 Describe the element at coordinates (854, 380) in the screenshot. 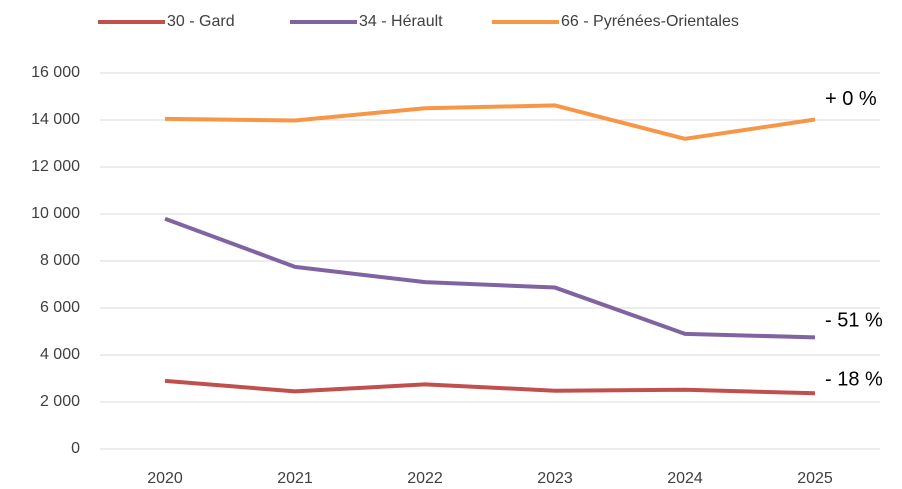

I see `end-label: - 18 %` at that location.